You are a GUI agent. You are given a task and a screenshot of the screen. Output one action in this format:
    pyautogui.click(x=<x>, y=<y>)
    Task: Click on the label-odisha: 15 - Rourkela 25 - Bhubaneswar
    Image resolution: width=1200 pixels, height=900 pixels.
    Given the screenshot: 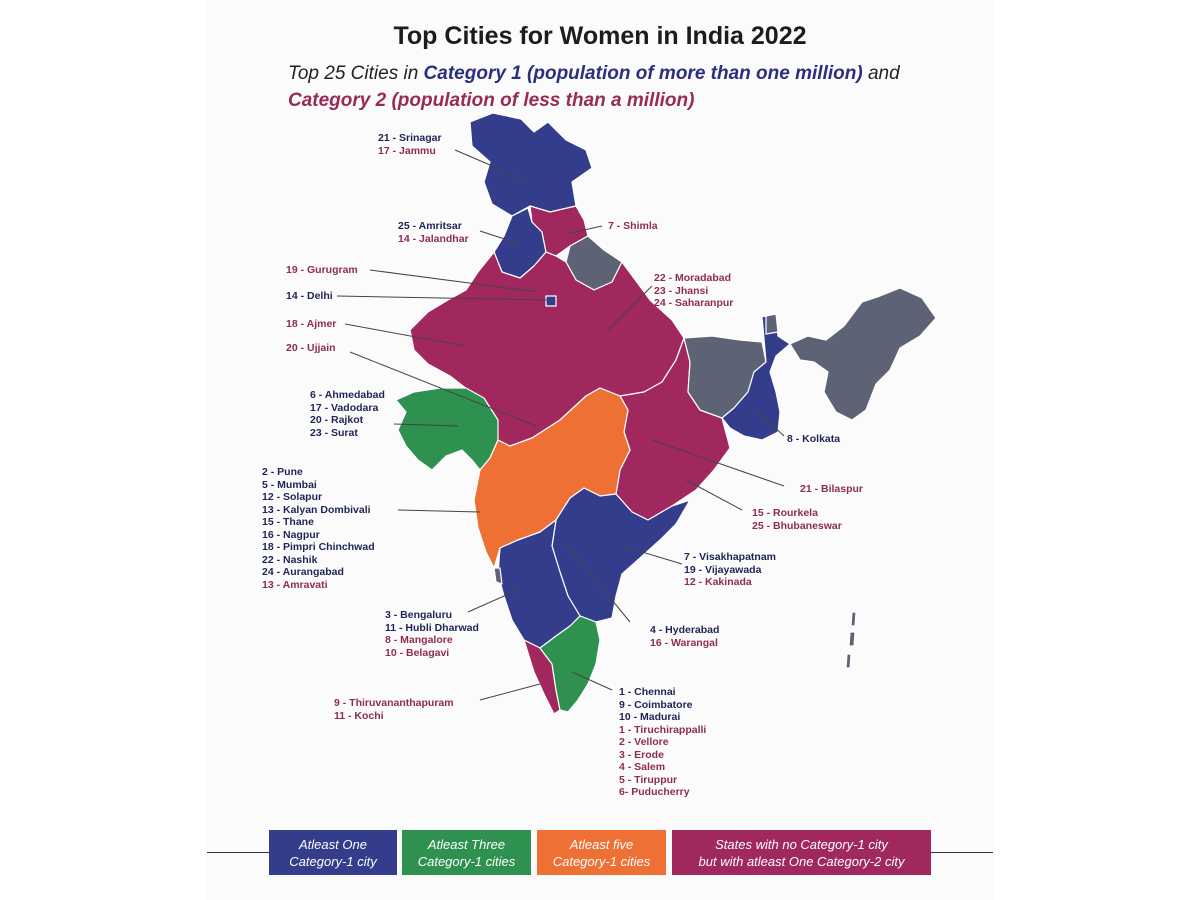 What is the action you would take?
    pyautogui.click(x=797, y=519)
    